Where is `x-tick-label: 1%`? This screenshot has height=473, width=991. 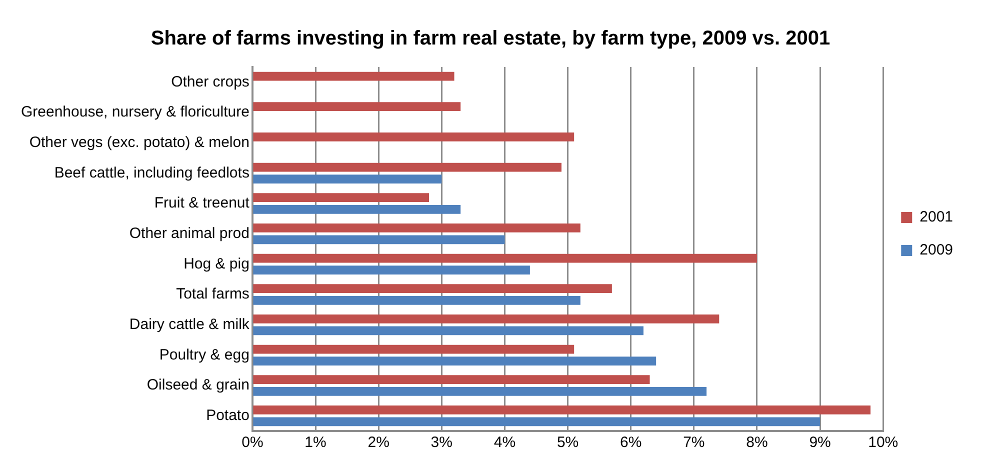
x-tick-label: 1% is located at coordinates (315, 443).